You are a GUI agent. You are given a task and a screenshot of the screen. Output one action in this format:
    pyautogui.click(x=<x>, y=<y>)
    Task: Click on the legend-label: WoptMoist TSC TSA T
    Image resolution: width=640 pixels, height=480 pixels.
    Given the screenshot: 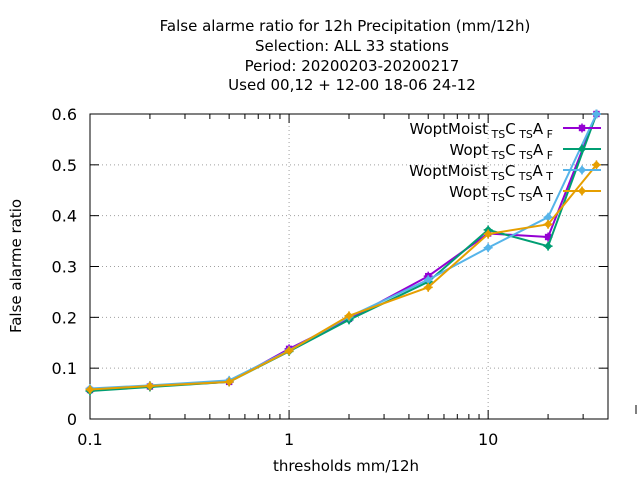 What is the action you would take?
    pyautogui.click(x=481, y=172)
    